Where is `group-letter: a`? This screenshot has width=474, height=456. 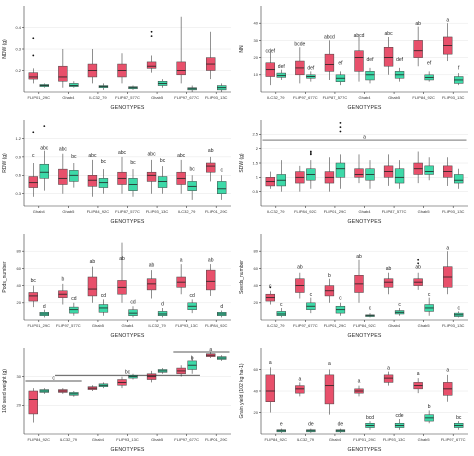
group-letter: a is located at coordinates (364, 138).